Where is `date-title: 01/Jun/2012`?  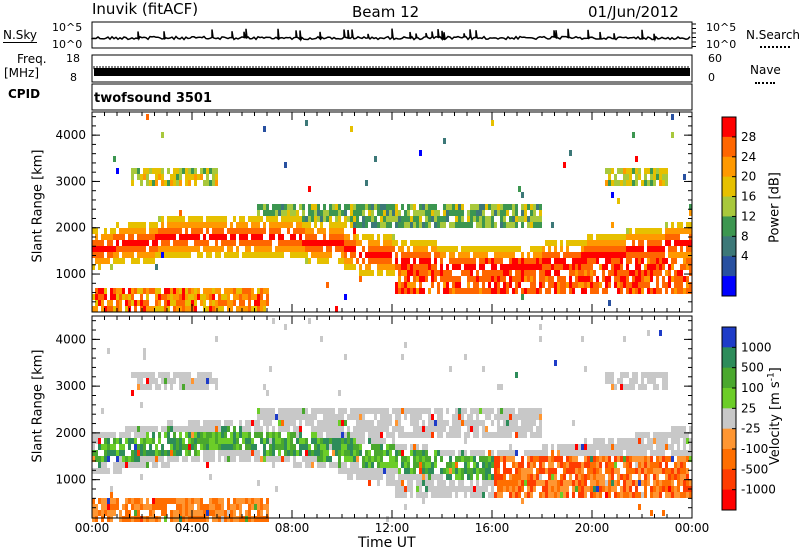 date-title: 01/Jun/2012 is located at coordinates (633, 12).